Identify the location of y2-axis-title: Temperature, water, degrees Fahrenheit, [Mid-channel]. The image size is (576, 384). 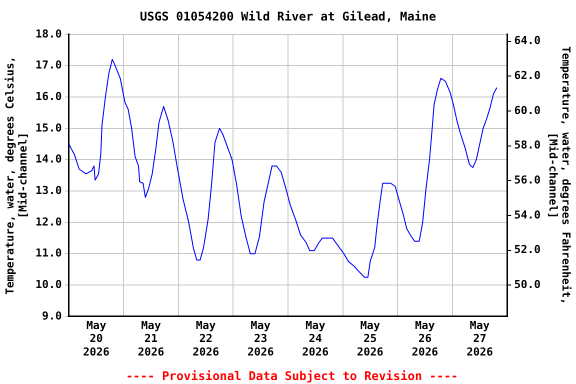
(559, 175).